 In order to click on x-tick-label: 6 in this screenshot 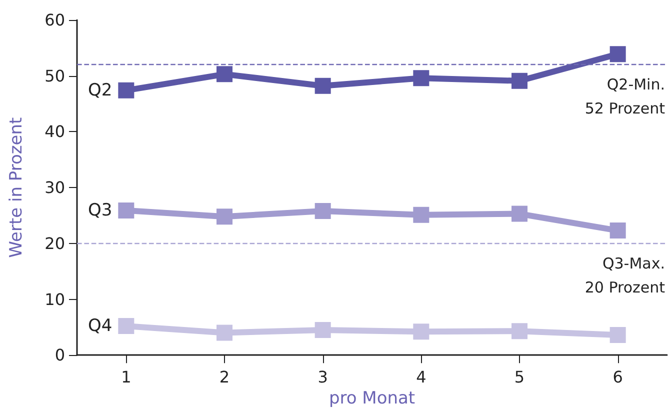, I will do `click(617, 377)`.